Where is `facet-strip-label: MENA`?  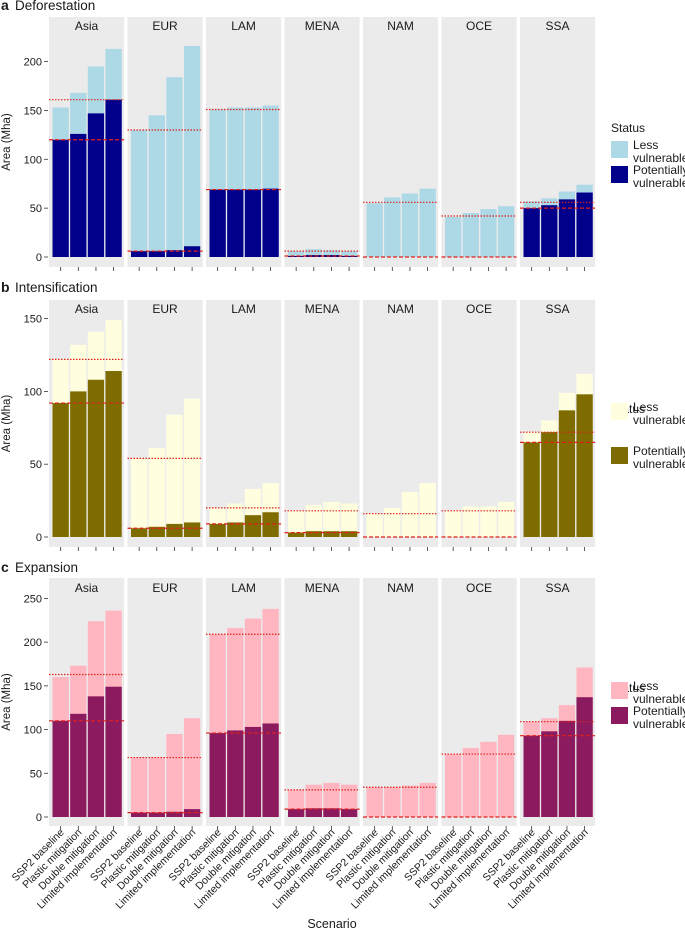
facet-strip-label: MENA is located at coordinates (322, 309).